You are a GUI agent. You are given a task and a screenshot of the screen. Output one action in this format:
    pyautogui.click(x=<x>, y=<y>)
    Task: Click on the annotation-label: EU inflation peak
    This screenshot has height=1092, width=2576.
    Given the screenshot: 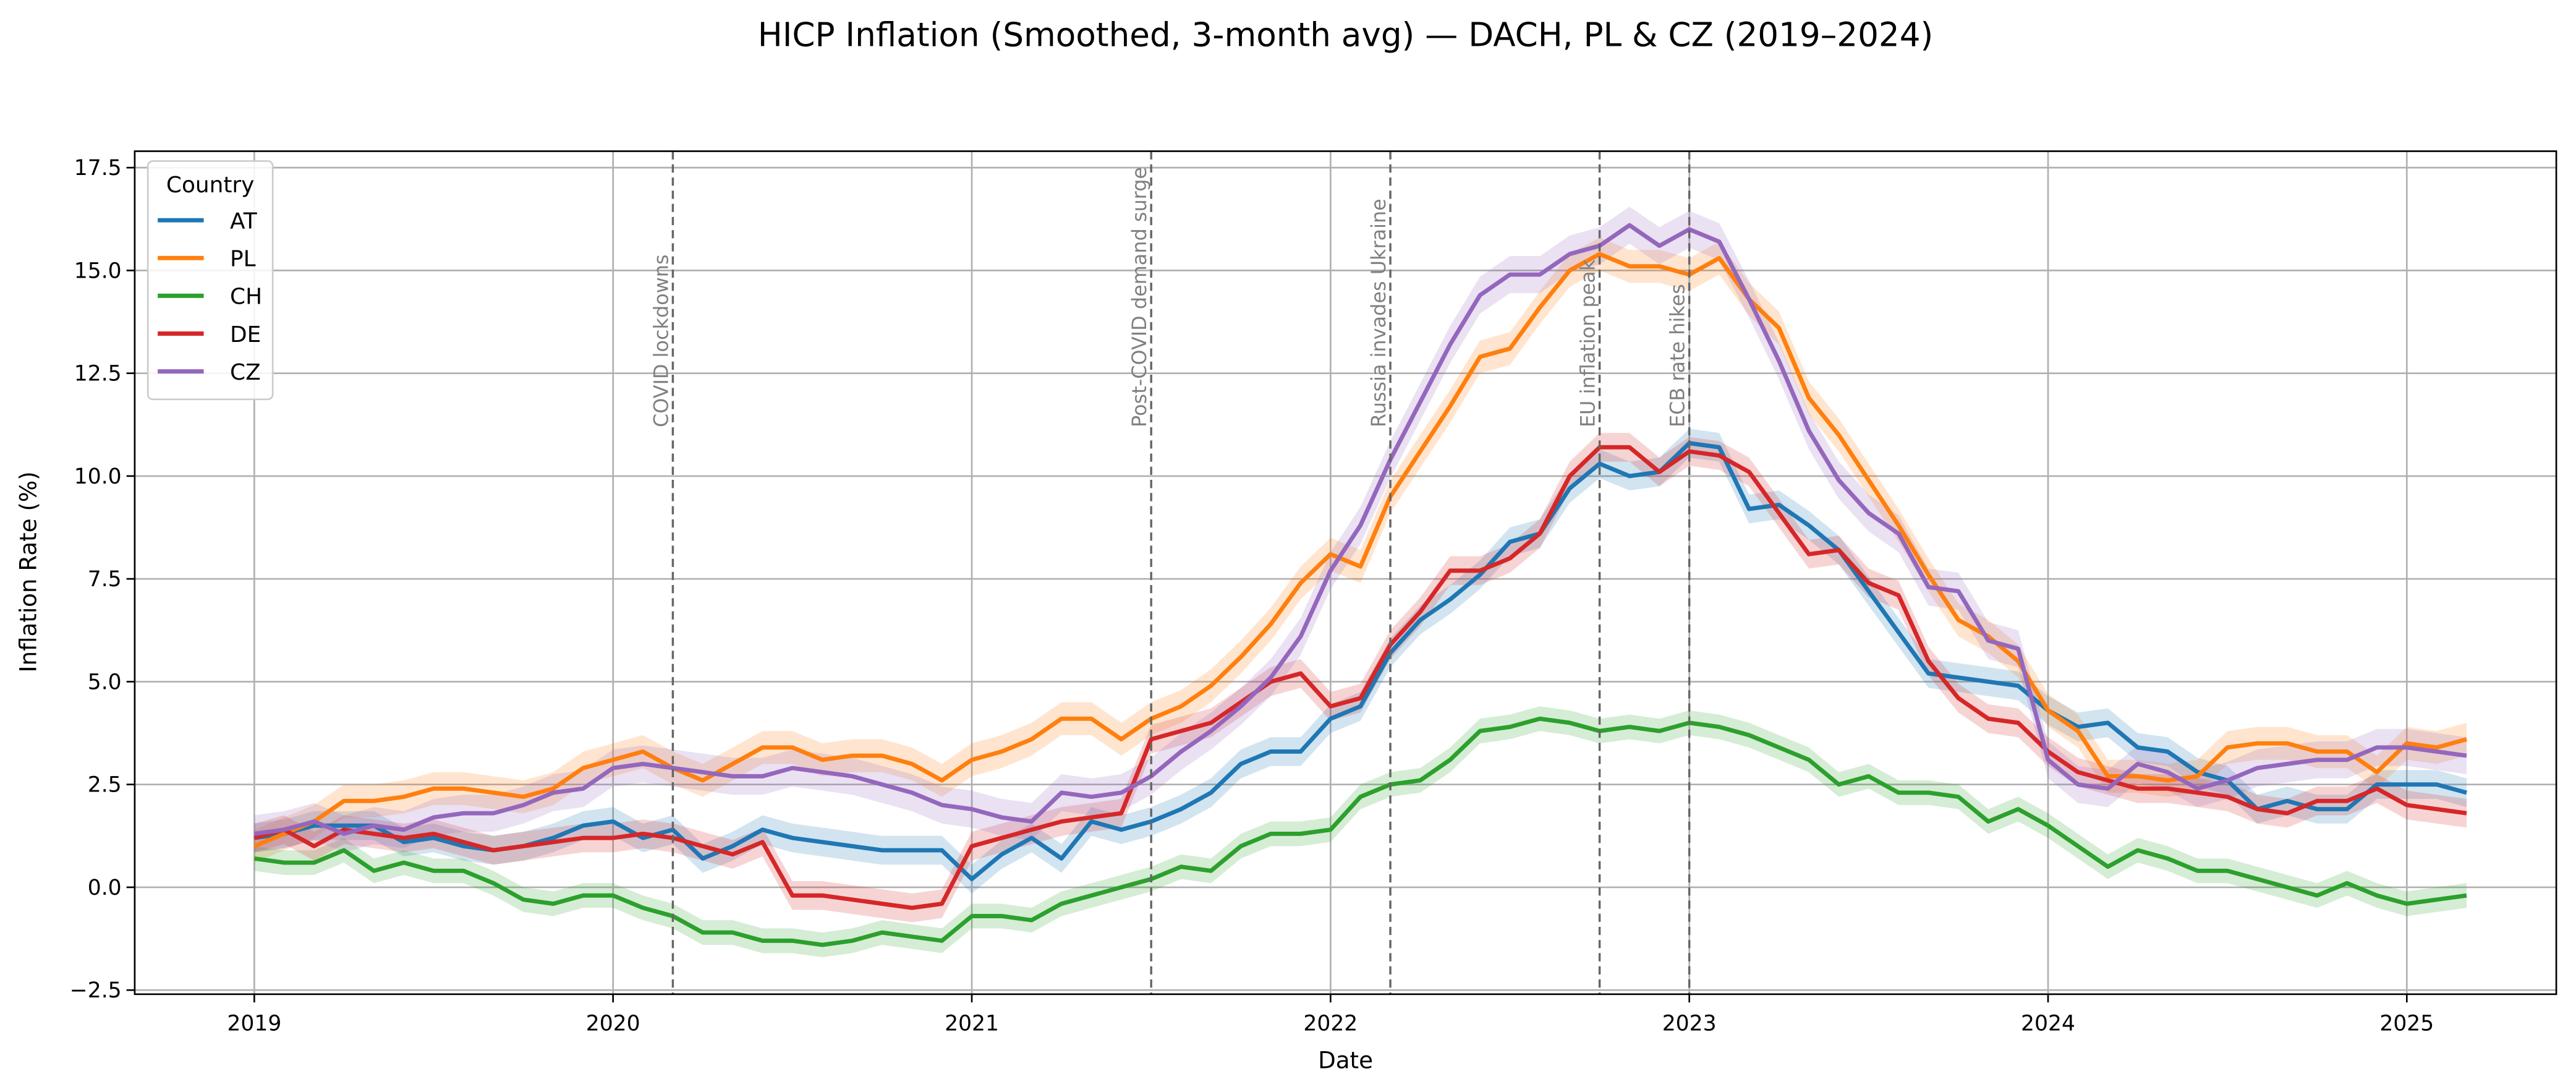 What is the action you would take?
    pyautogui.click(x=1588, y=343)
    